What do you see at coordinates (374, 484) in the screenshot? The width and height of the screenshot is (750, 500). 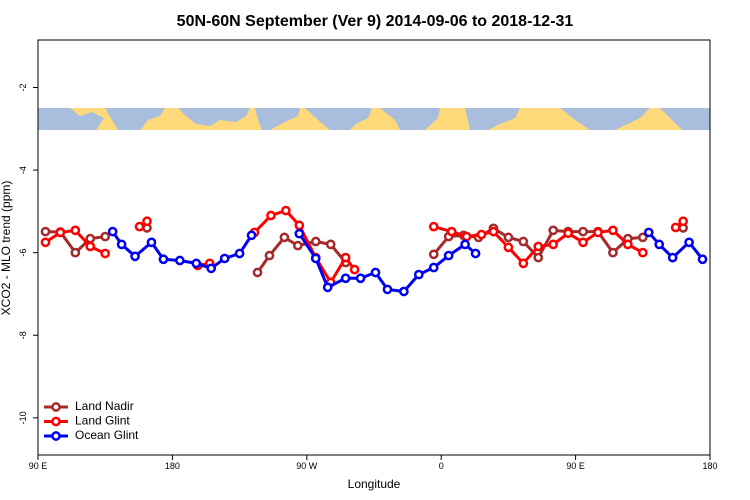 I see `x-axis-label: Longitude` at bounding box center [374, 484].